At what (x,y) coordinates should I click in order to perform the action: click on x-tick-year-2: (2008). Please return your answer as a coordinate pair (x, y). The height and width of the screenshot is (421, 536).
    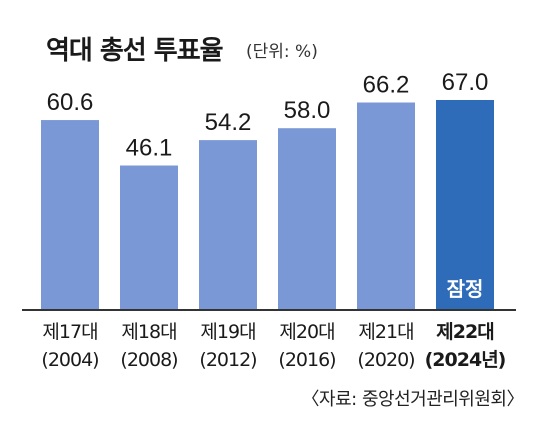
    Looking at the image, I should click on (148, 360).